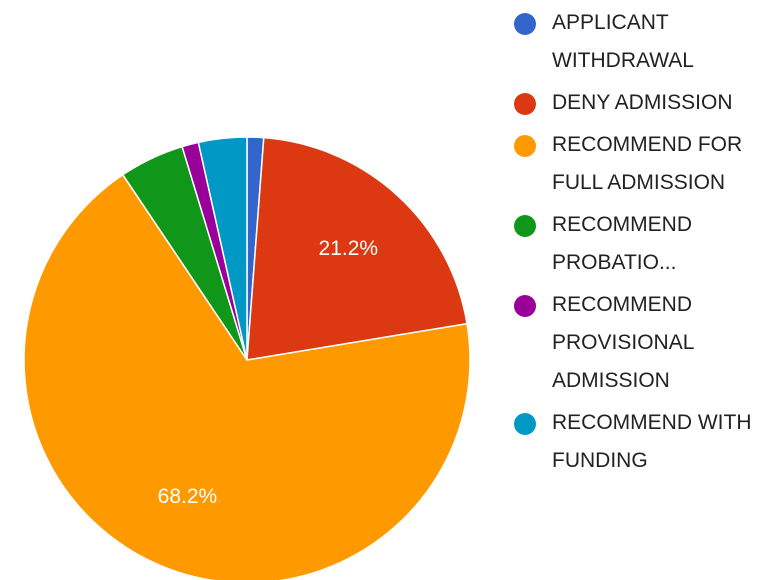  What do you see at coordinates (642, 102) in the screenshot?
I see `legend-label: DENY ADMISSION` at bounding box center [642, 102].